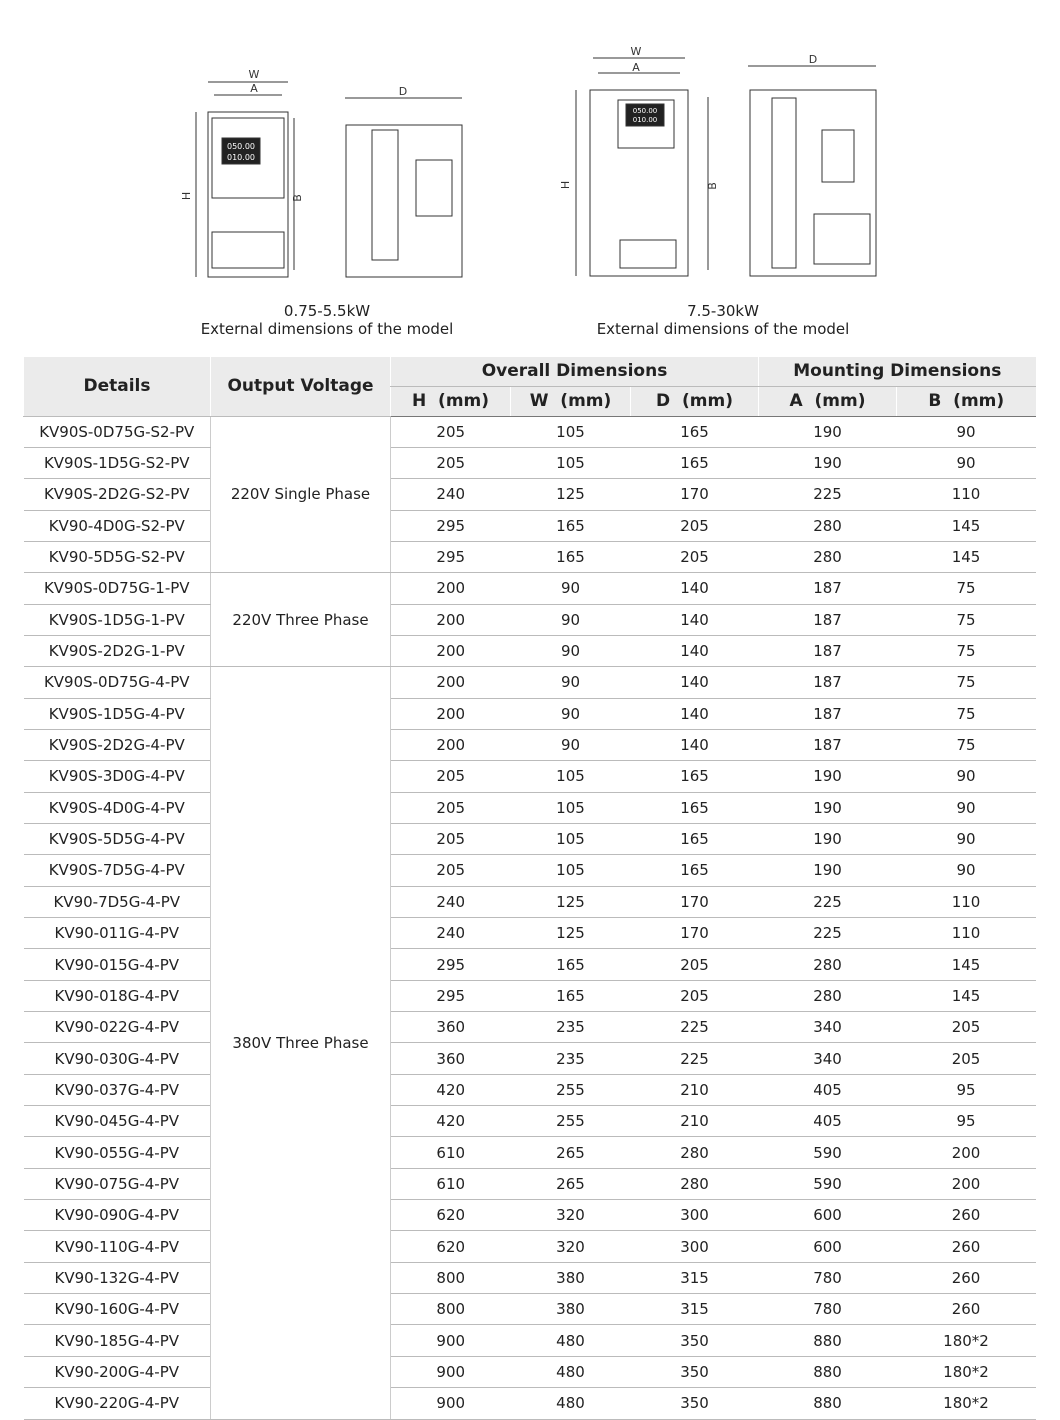 The height and width of the screenshot is (1420, 1060). Describe the element at coordinates (241, 146) in the screenshot. I see `display-text: 050.00` at that location.